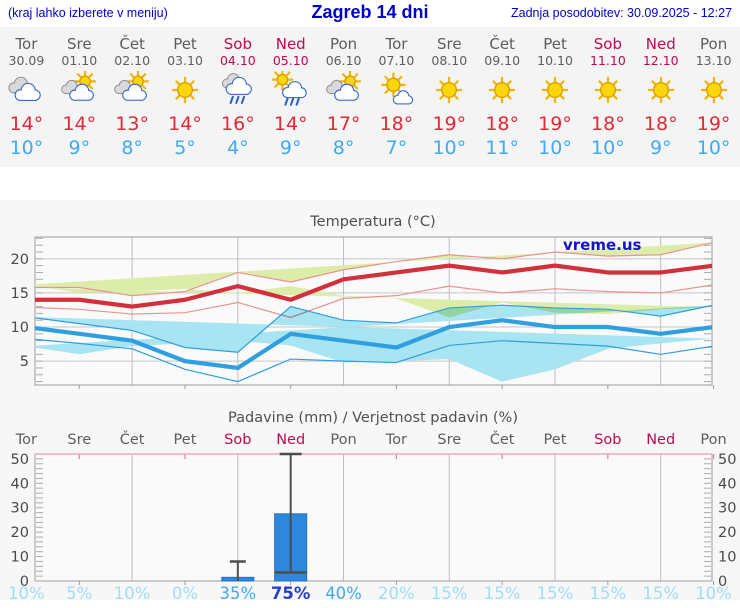 The width and height of the screenshot is (740, 608). What do you see at coordinates (185, 97) in the screenshot?
I see `day-column: Pet 03.10 14° 5°` at bounding box center [185, 97].